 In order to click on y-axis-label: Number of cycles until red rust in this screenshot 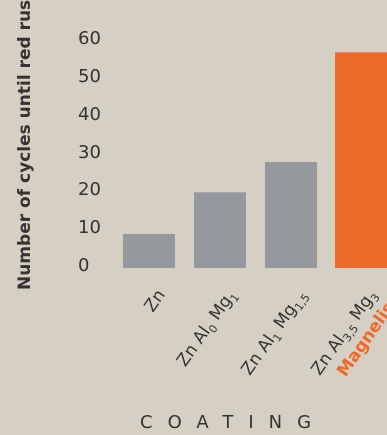, I will do `click(25, 145)`.